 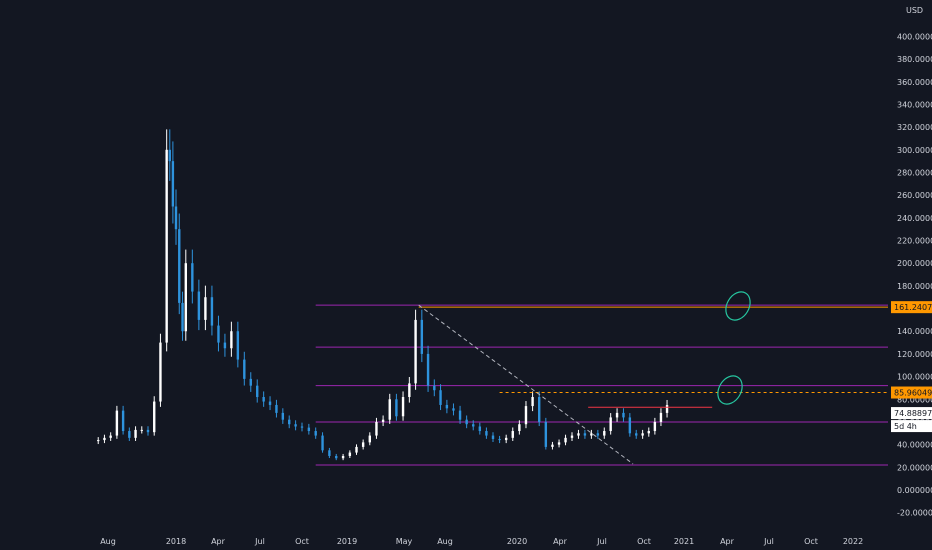 I want to click on target-price-tag-text: 85.960490, so click(x=913, y=393).